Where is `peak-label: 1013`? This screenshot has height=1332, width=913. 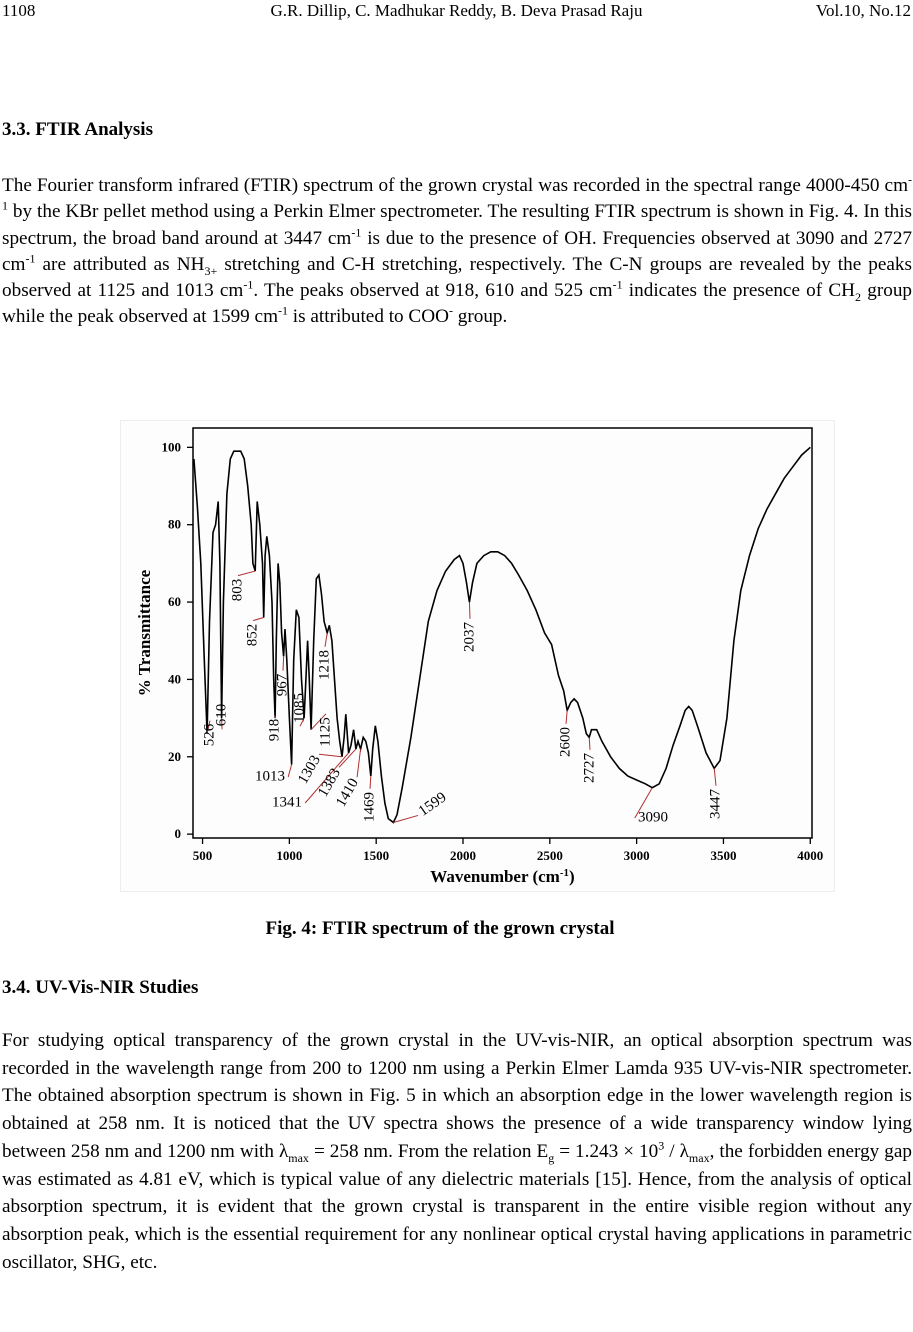
peak-label: 1013 is located at coordinates (270, 776).